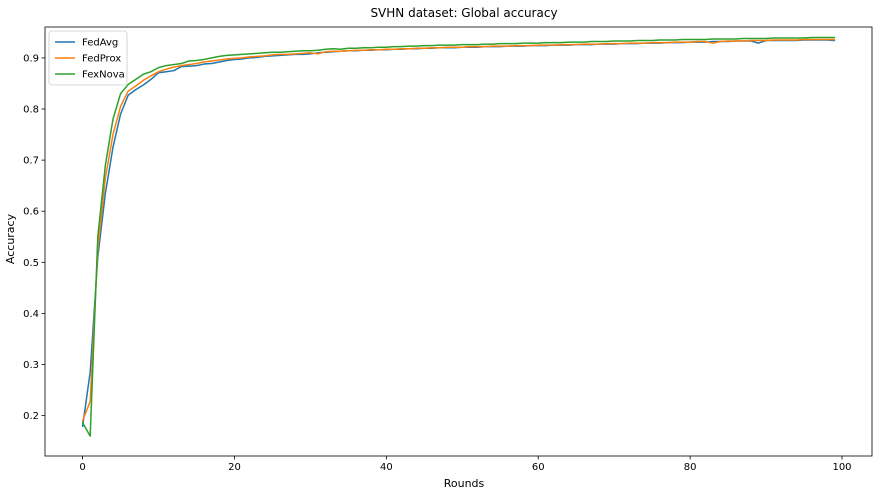 The image size is (888, 496). What do you see at coordinates (31, 58) in the screenshot?
I see `y-tick-label: 0.9` at bounding box center [31, 58].